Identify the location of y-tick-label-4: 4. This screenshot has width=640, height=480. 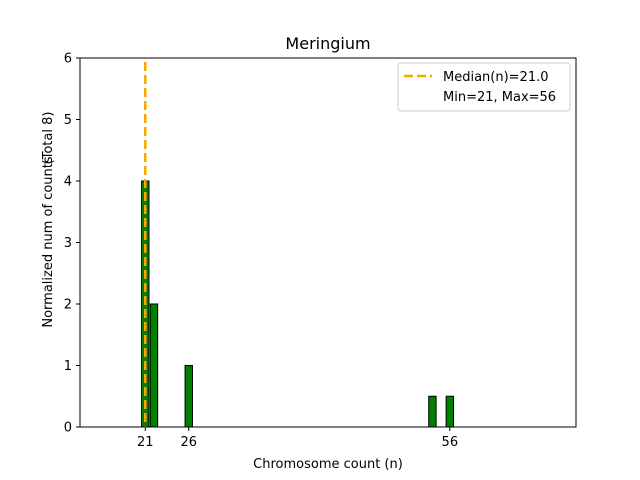
(68, 182).